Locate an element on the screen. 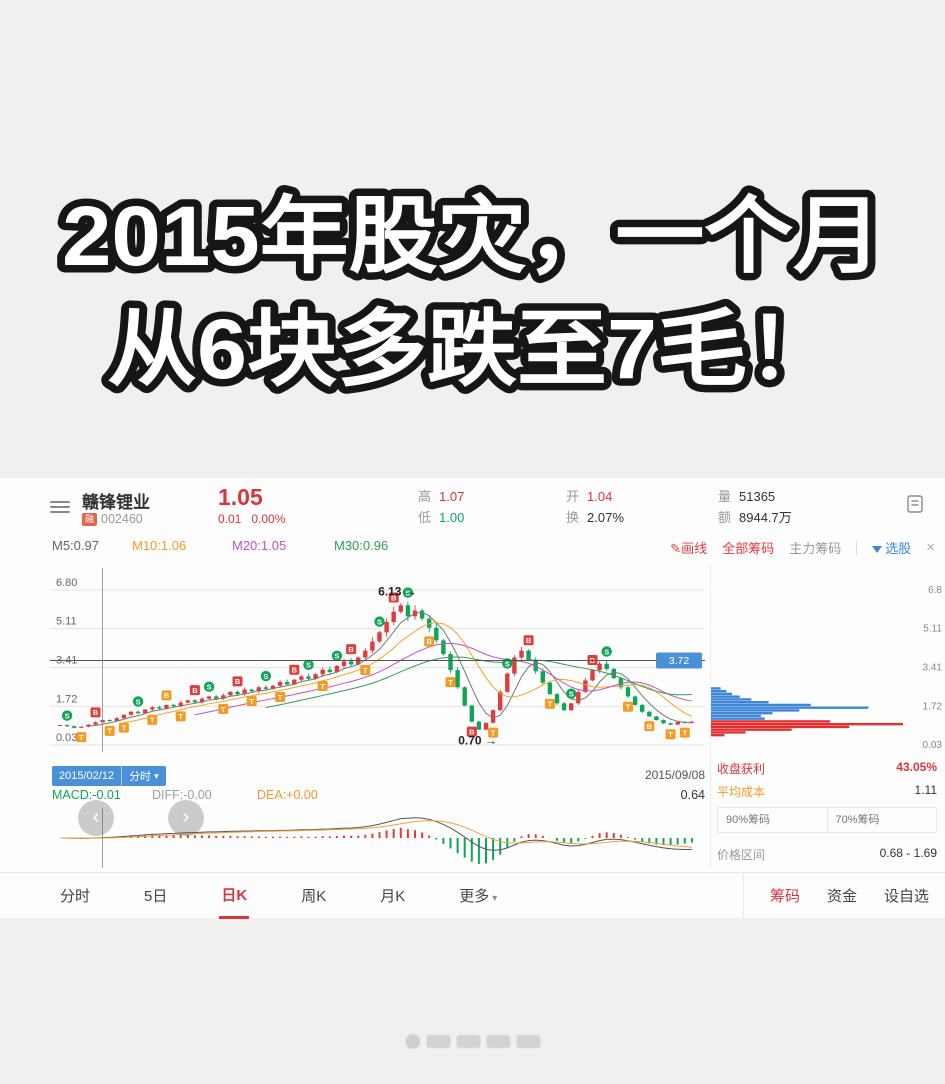 This screenshot has width=945, height=1084. tab-intraday: 分时 is located at coordinates (75, 896).